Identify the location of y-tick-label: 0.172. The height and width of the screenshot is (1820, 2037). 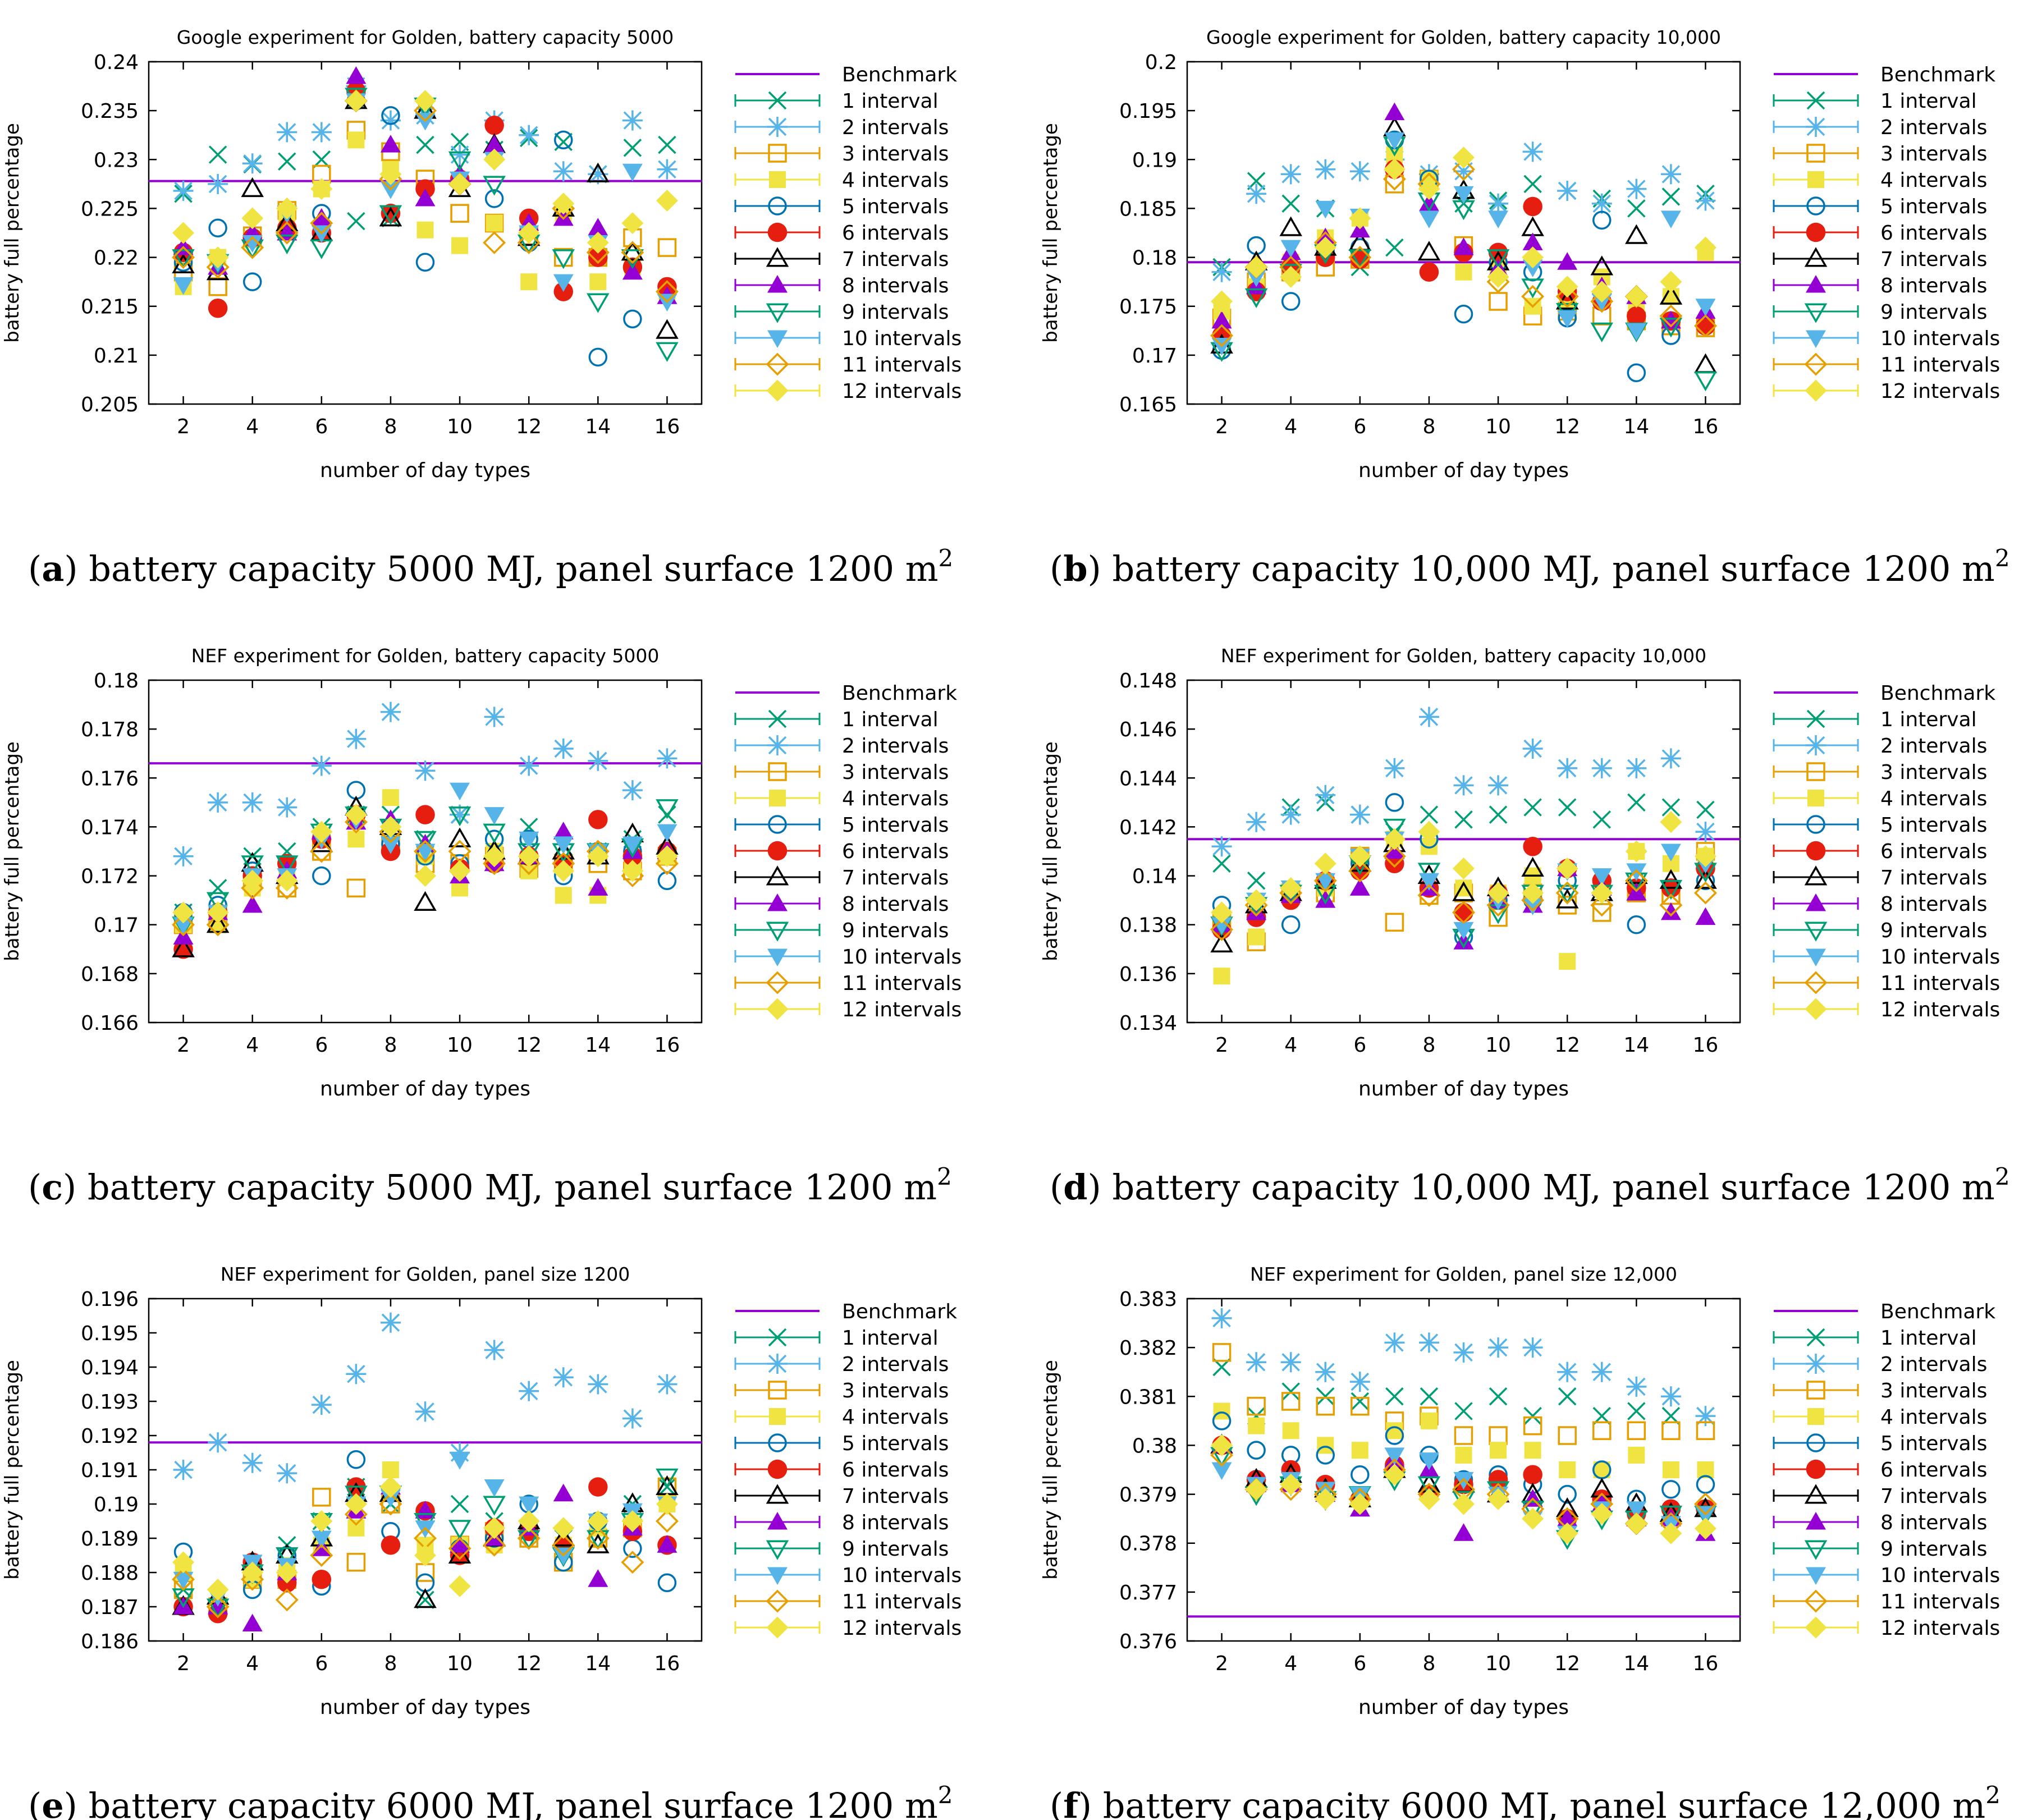
(110, 877).